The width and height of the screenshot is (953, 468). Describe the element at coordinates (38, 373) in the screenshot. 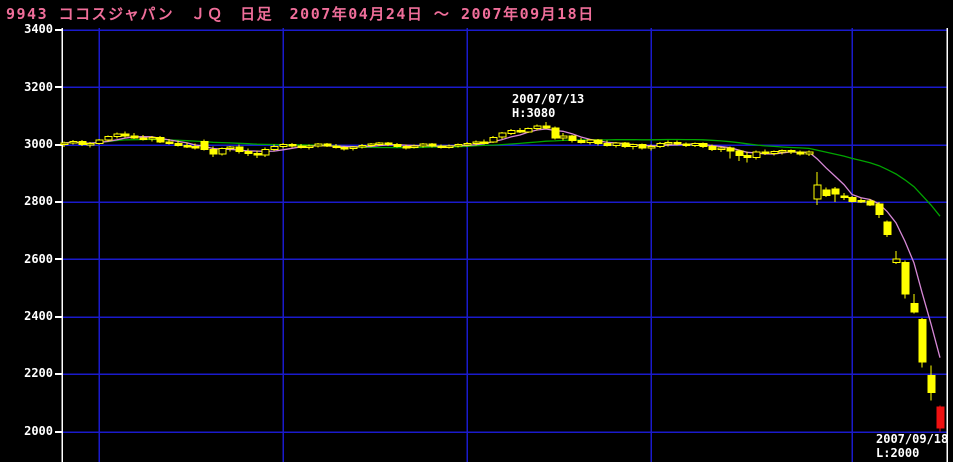

I see `y-axis-label: 2200` at that location.